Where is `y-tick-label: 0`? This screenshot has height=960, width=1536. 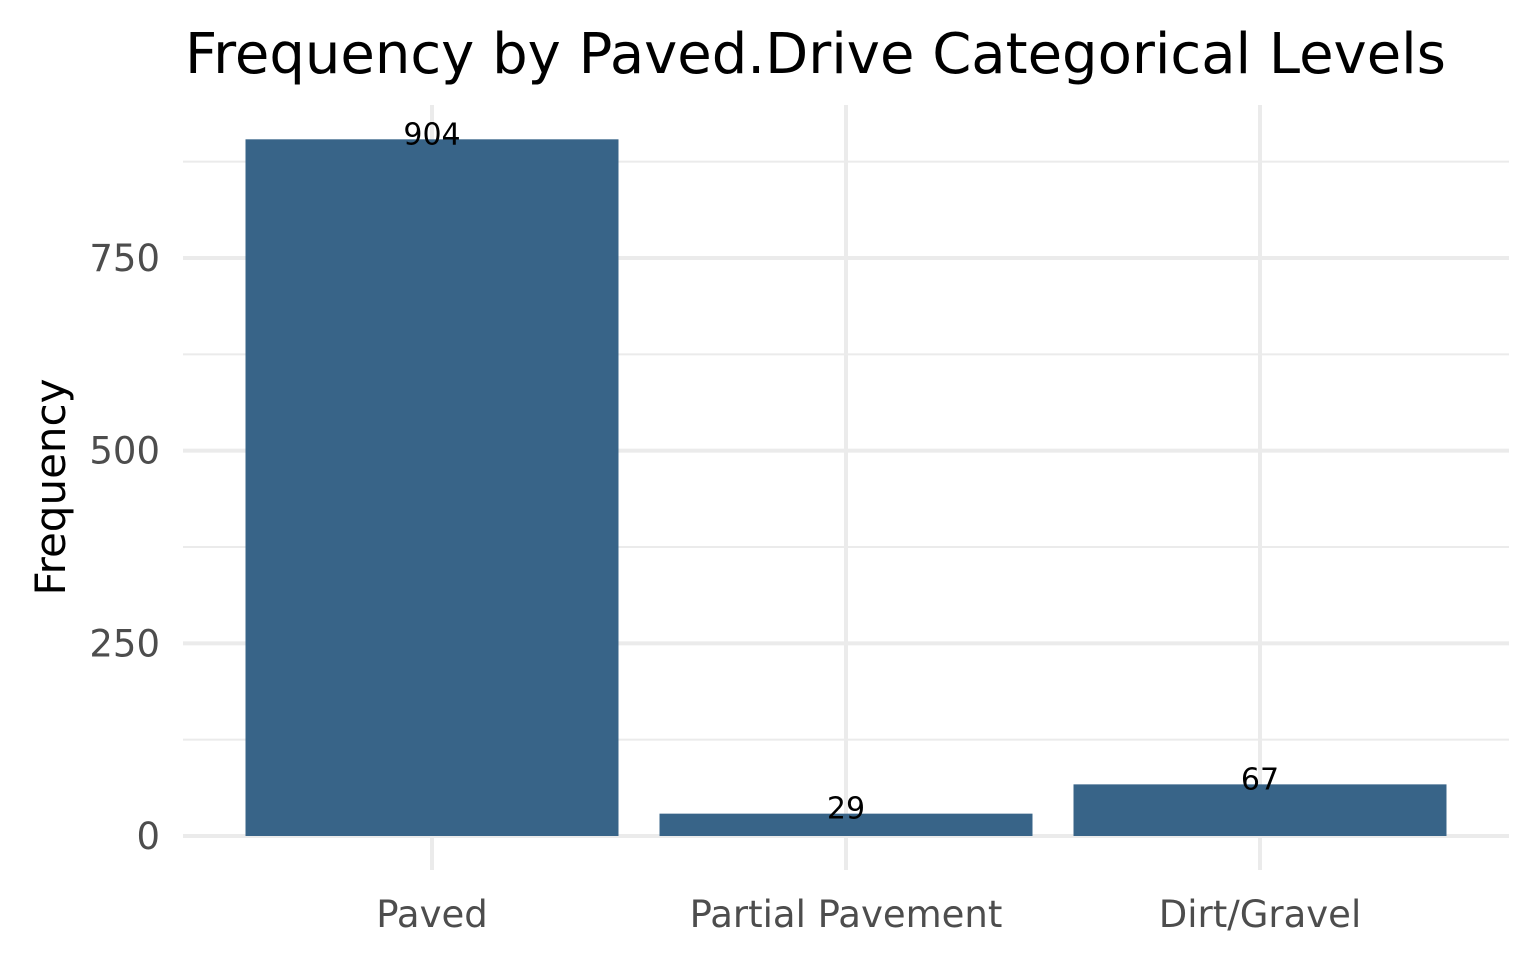 y-tick-label: 0 is located at coordinates (148, 836).